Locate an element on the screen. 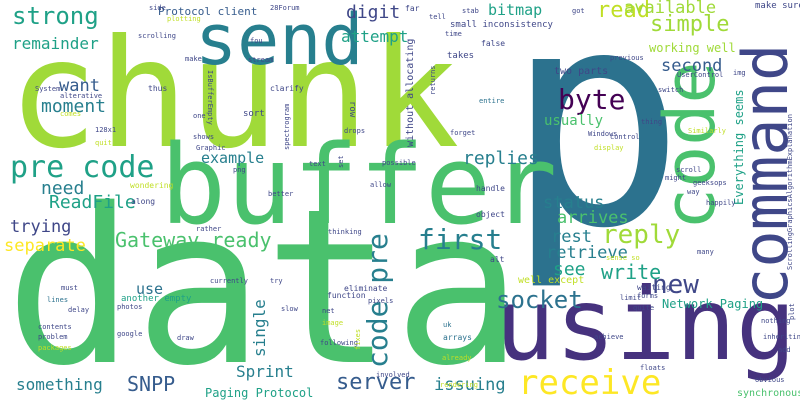 The image size is (800, 400). word-use: use is located at coordinates (150, 289).